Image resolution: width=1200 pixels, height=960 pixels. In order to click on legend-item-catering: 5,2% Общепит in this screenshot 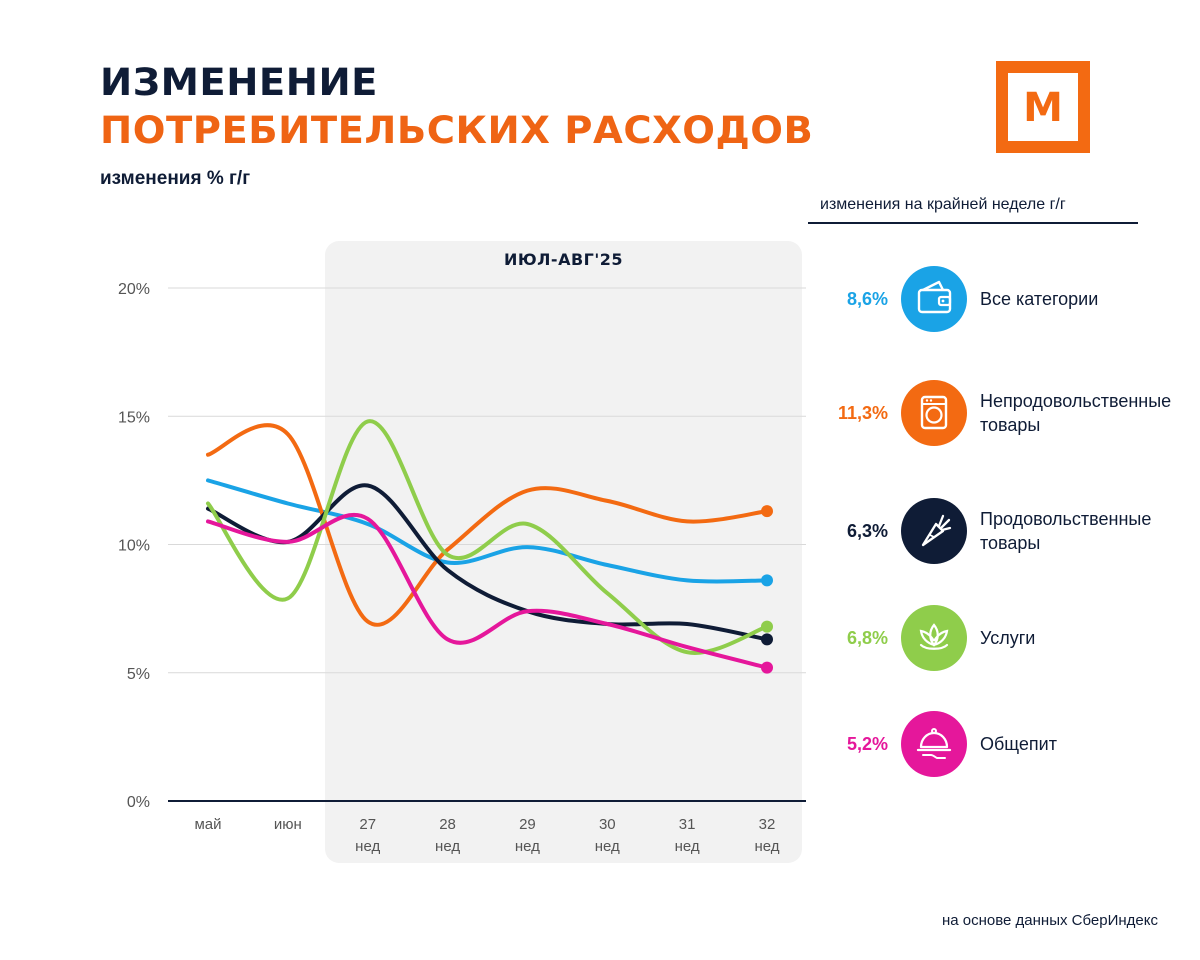, I will do `click(600, 751)`.